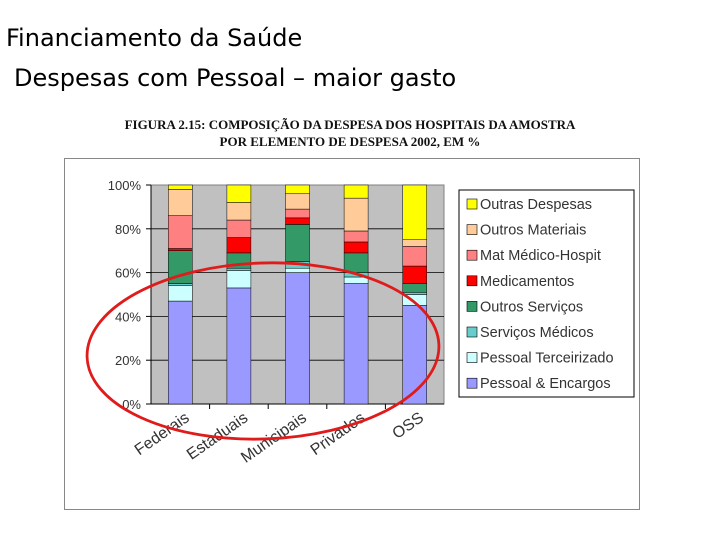 Image resolution: width=720 pixels, height=540 pixels. What do you see at coordinates (356, 344) in the screenshot?
I see `bar-segment-pessoal-encargos-privados` at bounding box center [356, 344].